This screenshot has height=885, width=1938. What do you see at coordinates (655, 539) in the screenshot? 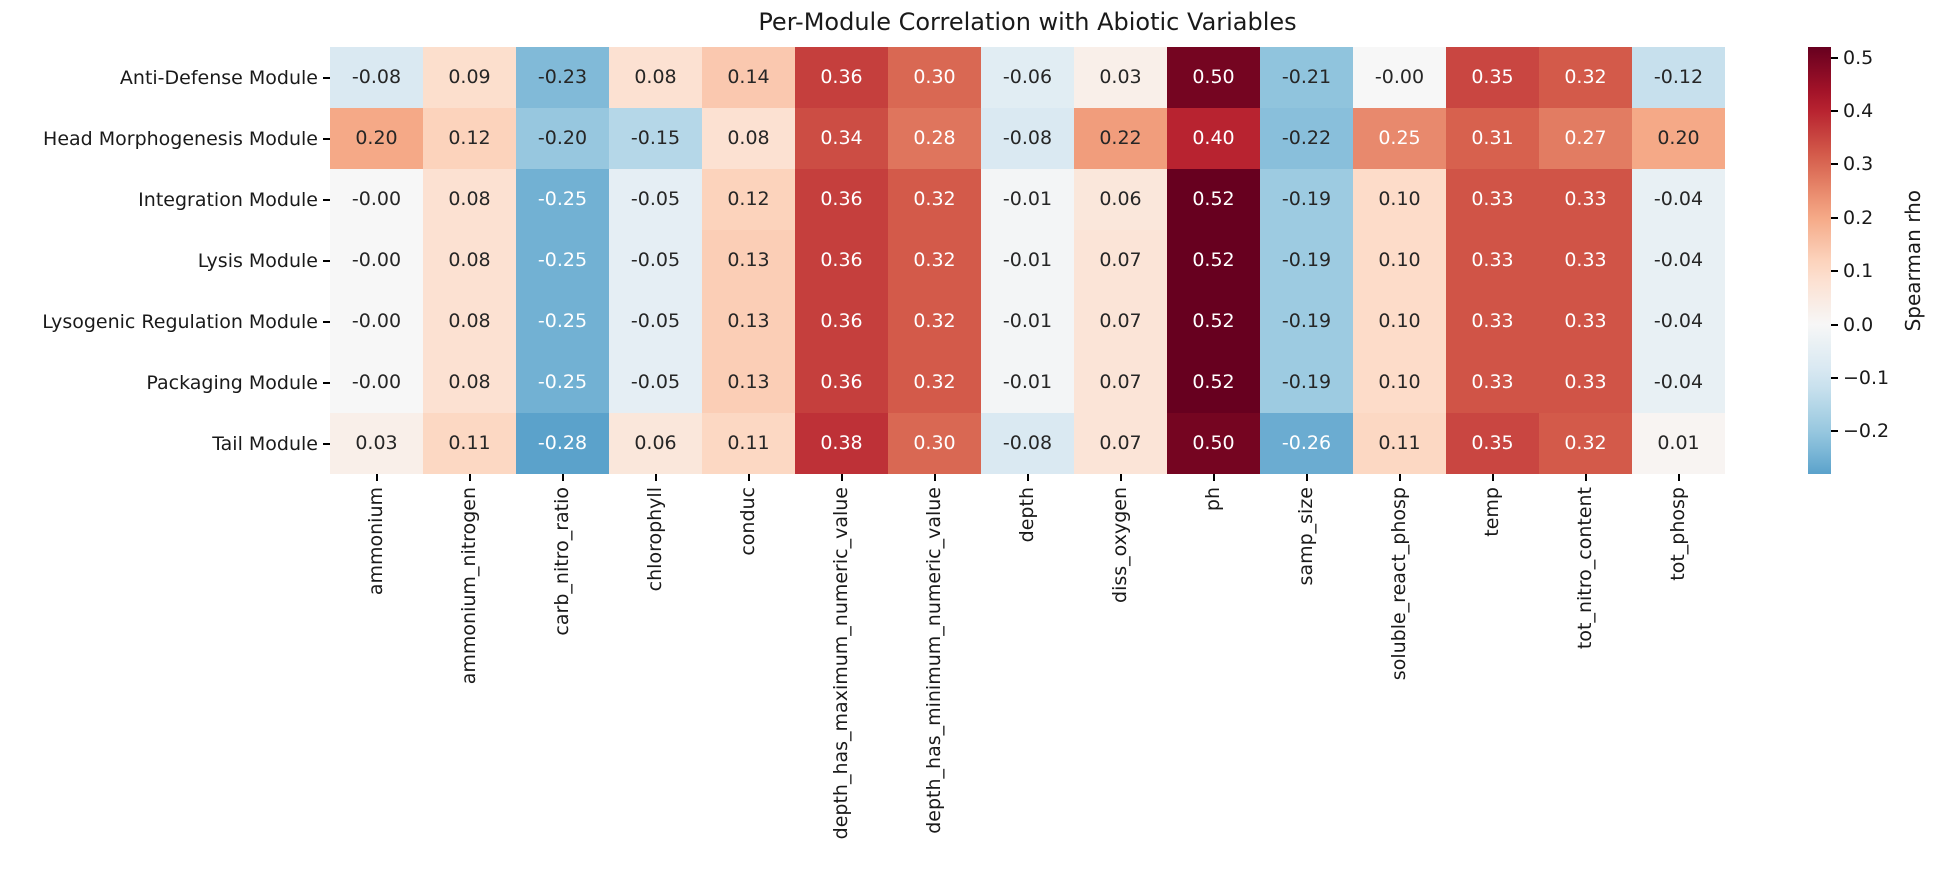
I see `x-tick-label: chlorophyll` at bounding box center [655, 539].